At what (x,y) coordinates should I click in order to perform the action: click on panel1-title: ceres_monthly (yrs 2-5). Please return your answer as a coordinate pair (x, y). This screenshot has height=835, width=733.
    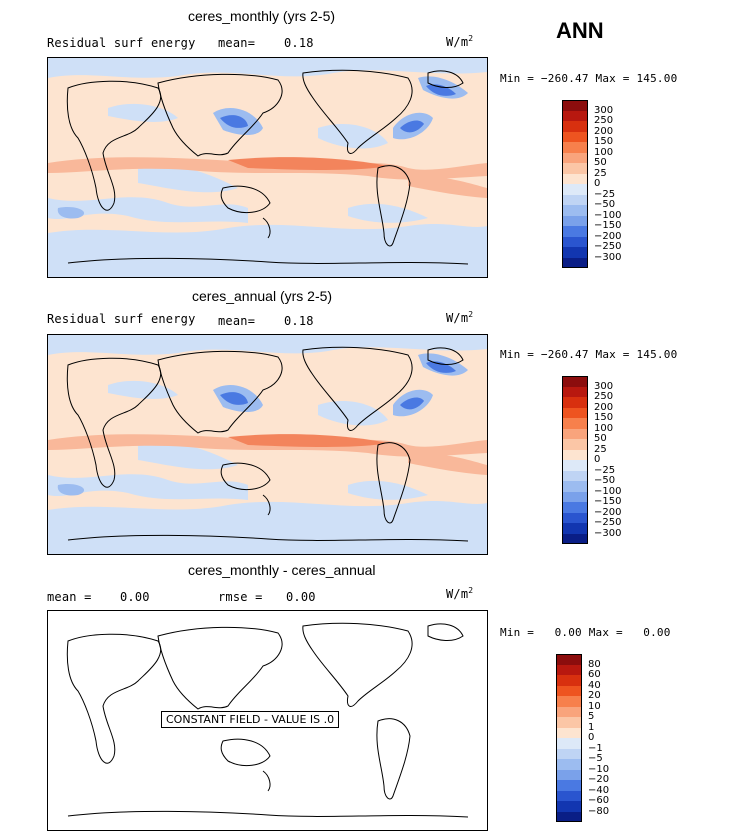
    Looking at the image, I should click on (262, 16).